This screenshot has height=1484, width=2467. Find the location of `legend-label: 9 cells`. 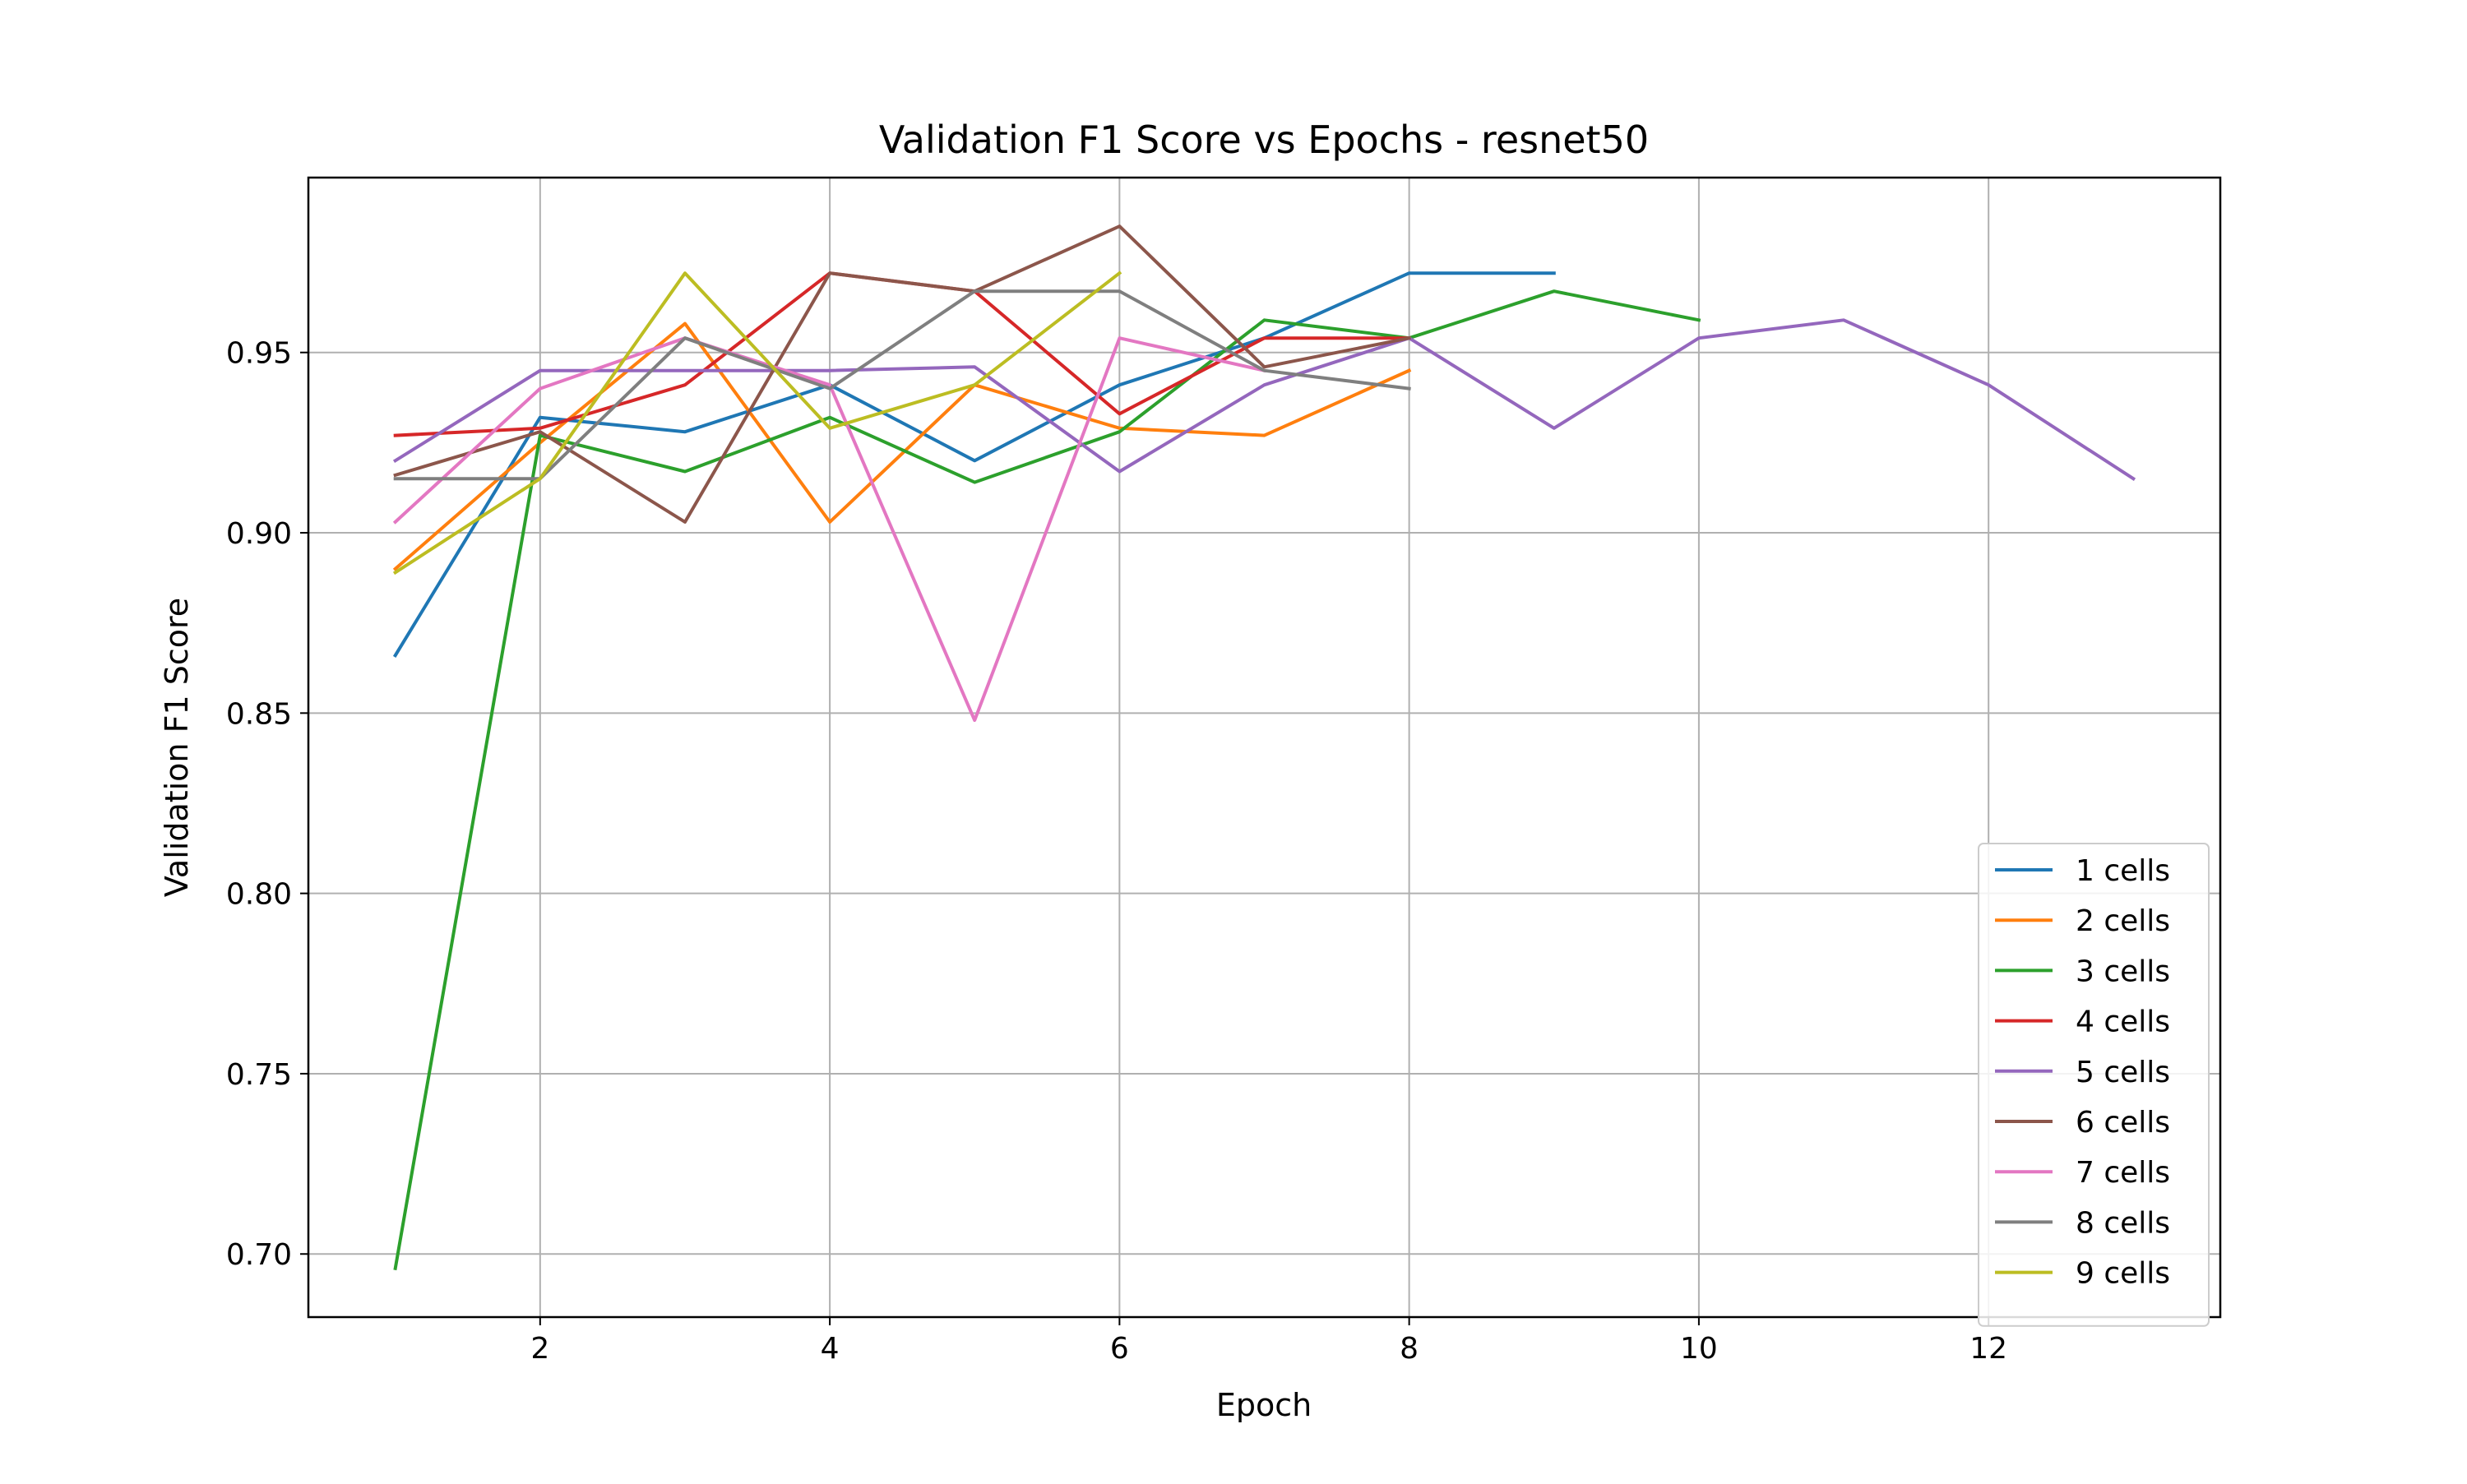

legend-label: 9 cells is located at coordinates (2123, 1274).